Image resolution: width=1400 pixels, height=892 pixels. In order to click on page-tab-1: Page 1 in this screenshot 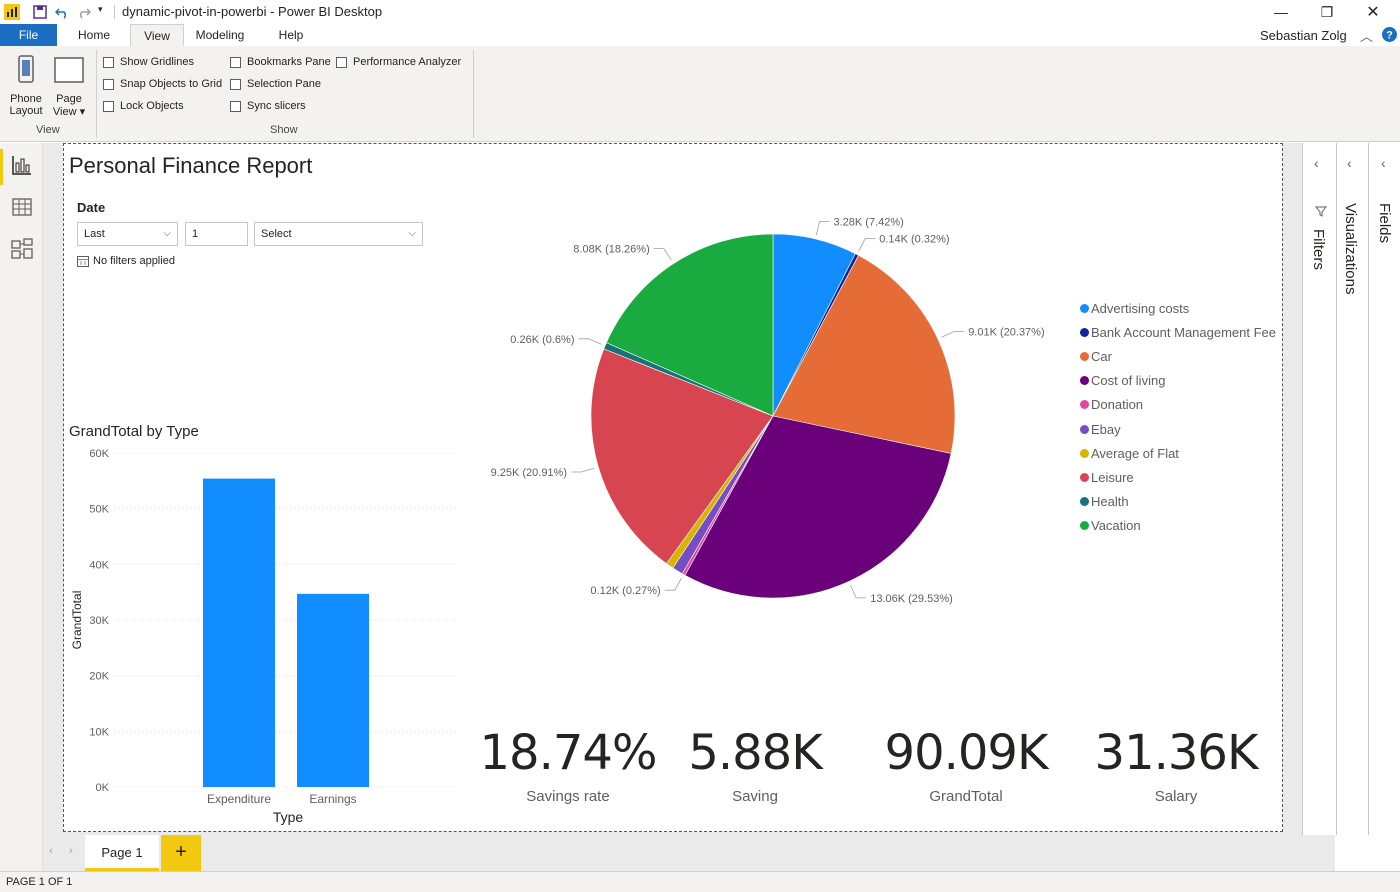, I will do `click(122, 853)`.